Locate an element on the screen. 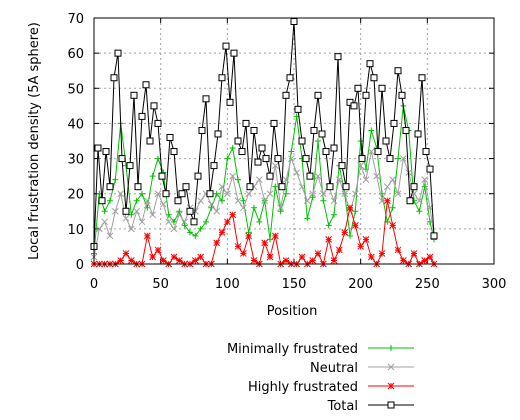 This screenshot has height=420, width=520. legend-label: Neutral is located at coordinates (334, 368).